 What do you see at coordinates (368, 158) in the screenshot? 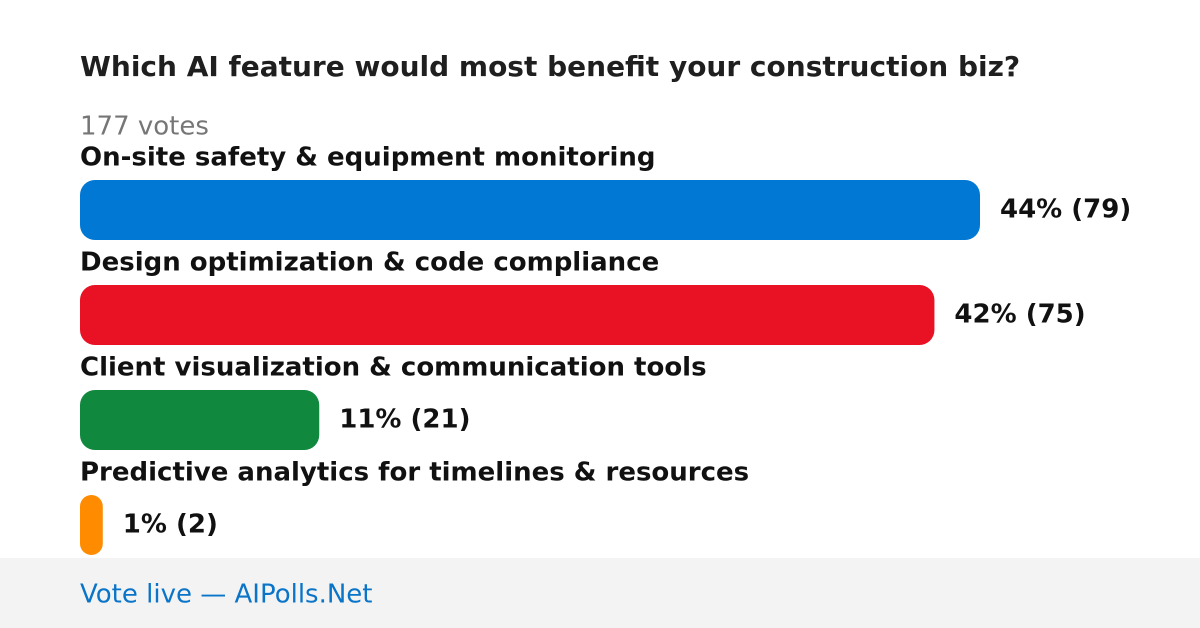
I see `option-label: On-site safety & equipment monitoring` at bounding box center [368, 158].